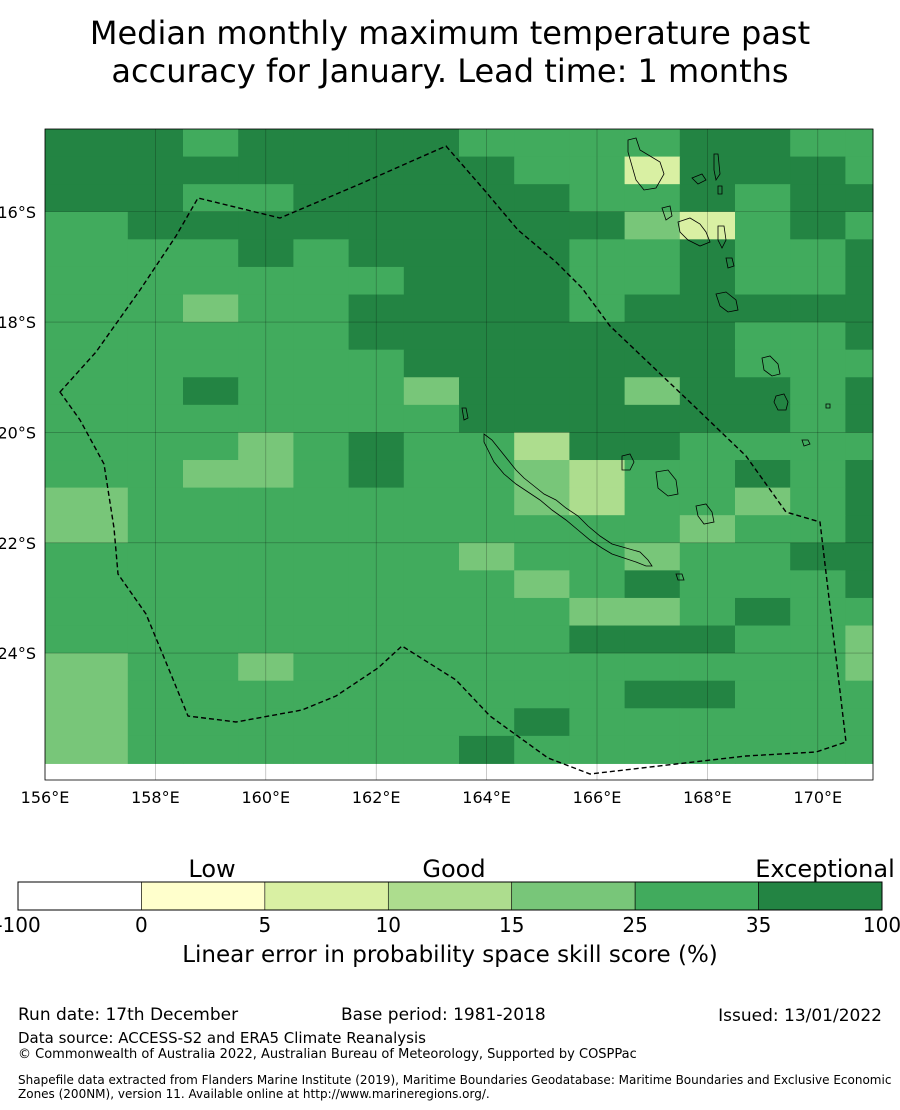 Image resolution: width=900 pixels, height=1110 pixels. I want to click on loyalty-ouvea, so click(705, 514).